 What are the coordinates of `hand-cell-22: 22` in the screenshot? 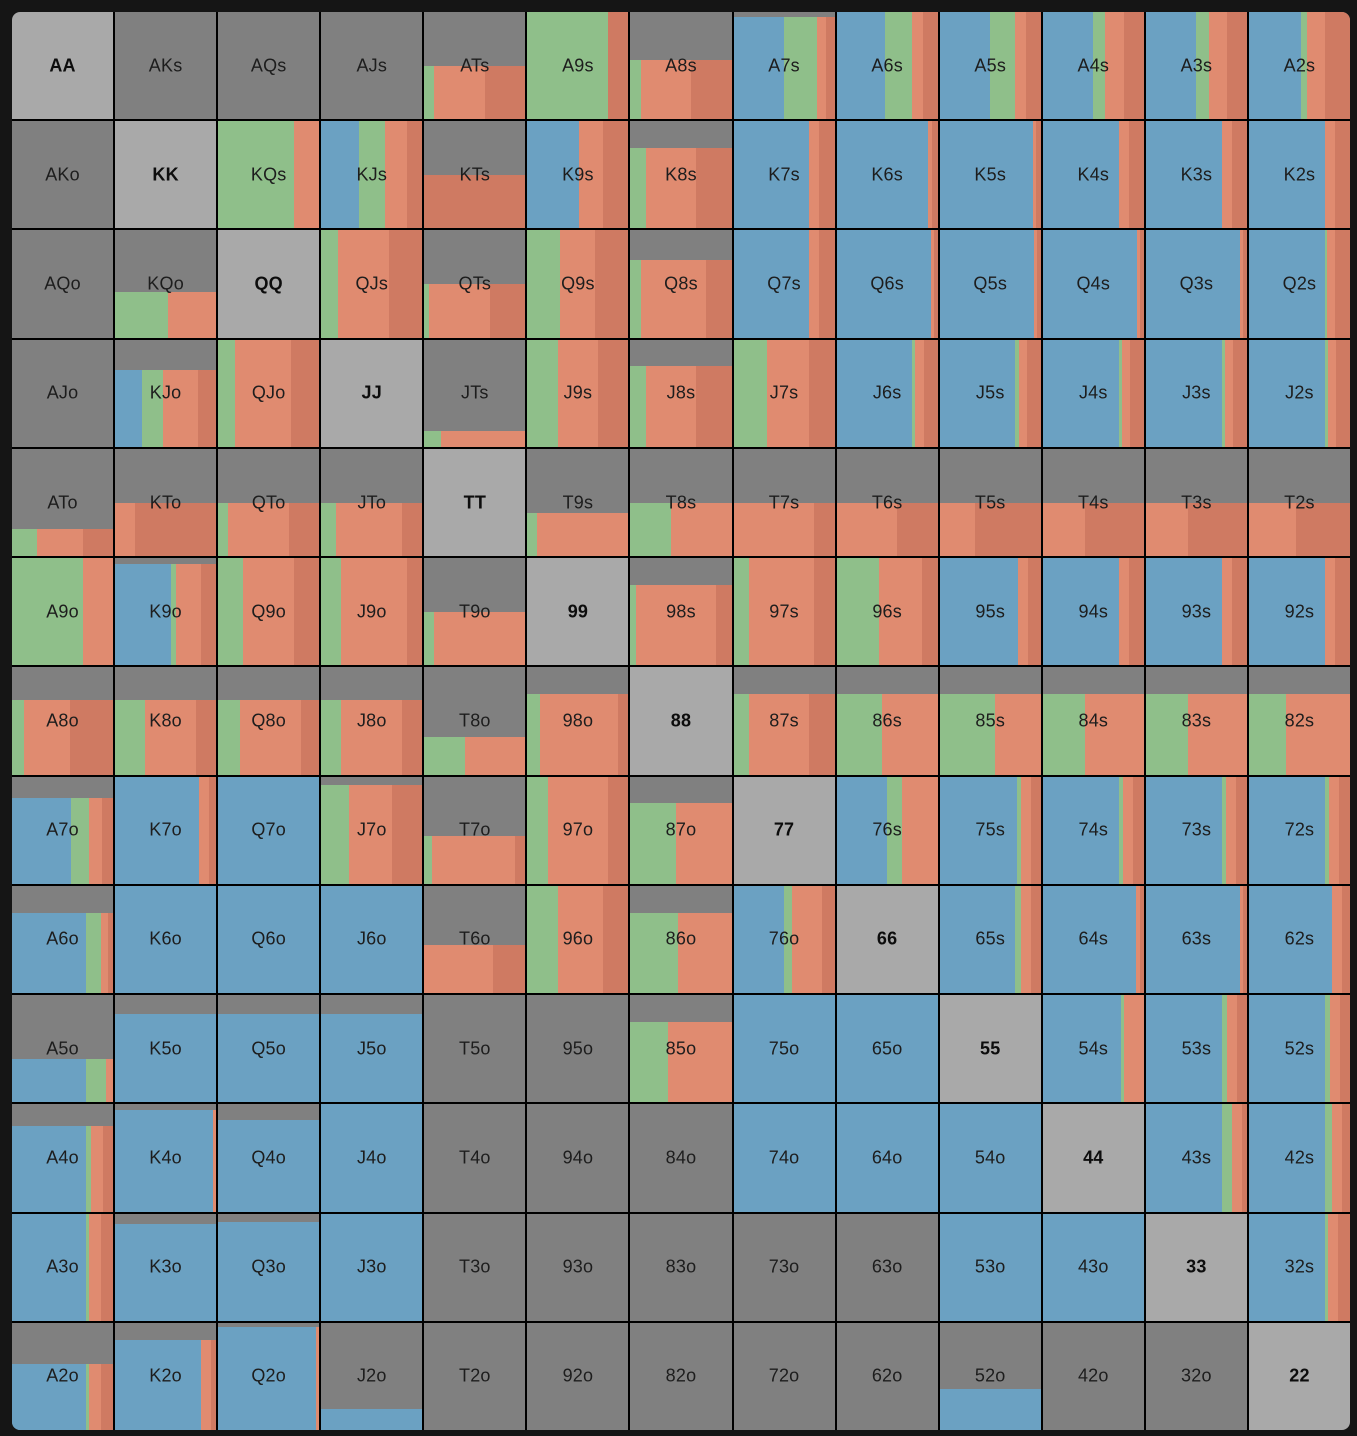 It's located at (1299, 1376).